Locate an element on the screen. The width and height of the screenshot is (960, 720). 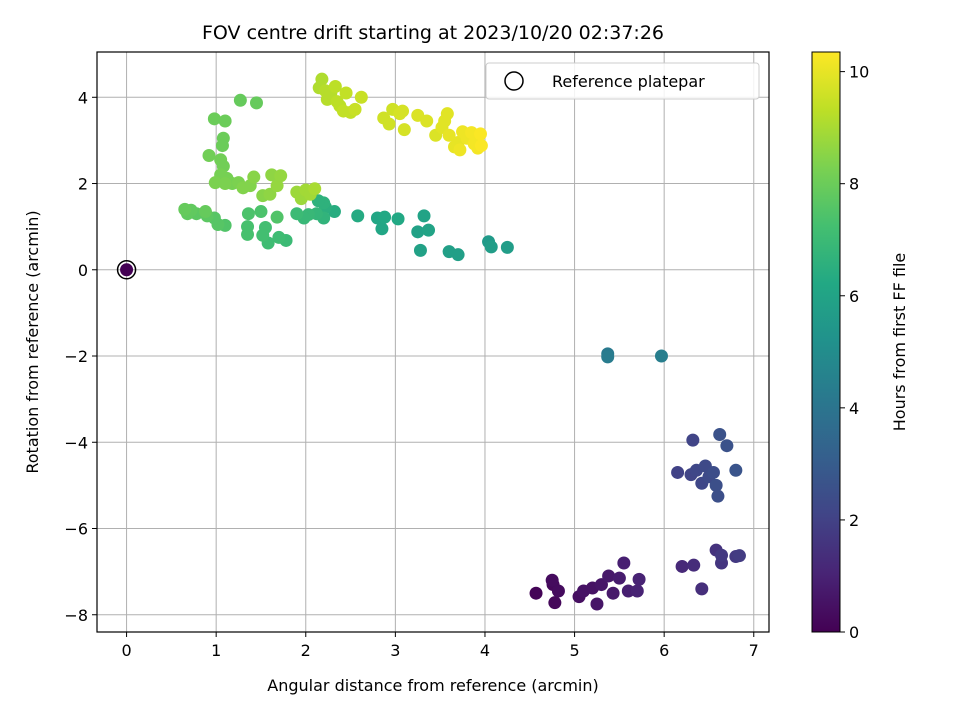
x-tick-label: 4 is located at coordinates (485, 650).